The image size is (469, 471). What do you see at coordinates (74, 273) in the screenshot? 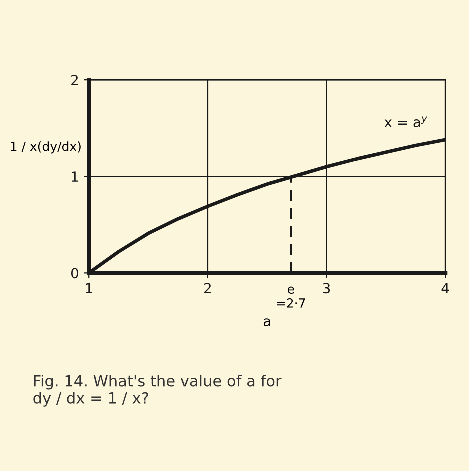
I see `y-tick-label: 0` at bounding box center [74, 273].